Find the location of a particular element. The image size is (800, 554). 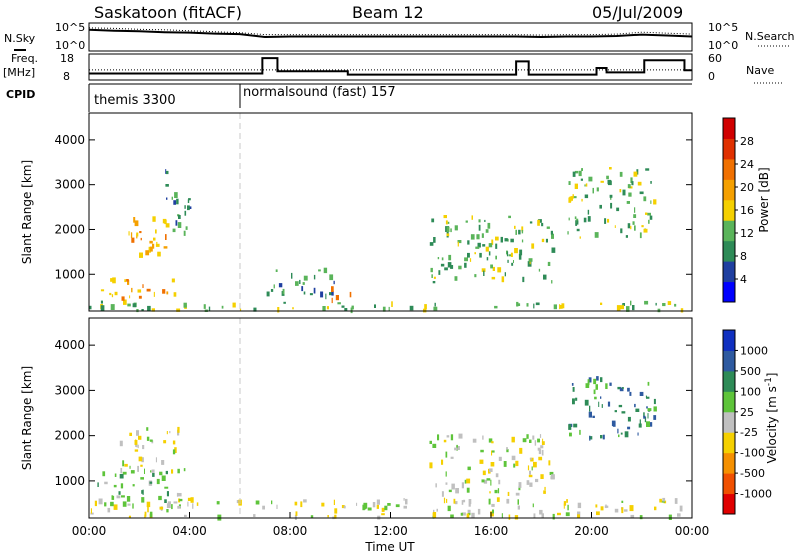

cpid-label: CPID is located at coordinates (20, 94).